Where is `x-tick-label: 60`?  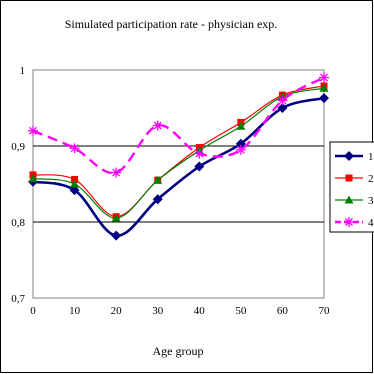 x-tick-label: 60 is located at coordinates (283, 311).